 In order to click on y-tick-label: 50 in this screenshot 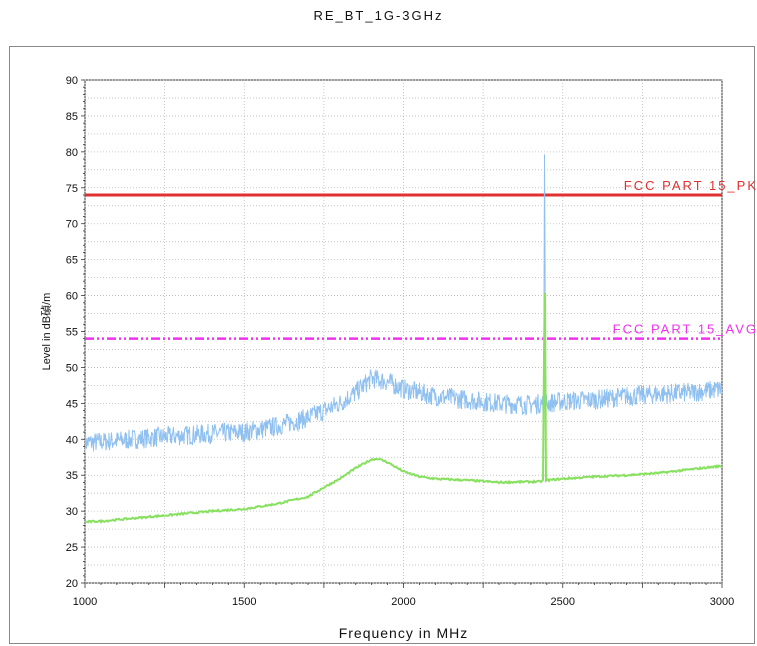, I will do `click(72, 368)`.